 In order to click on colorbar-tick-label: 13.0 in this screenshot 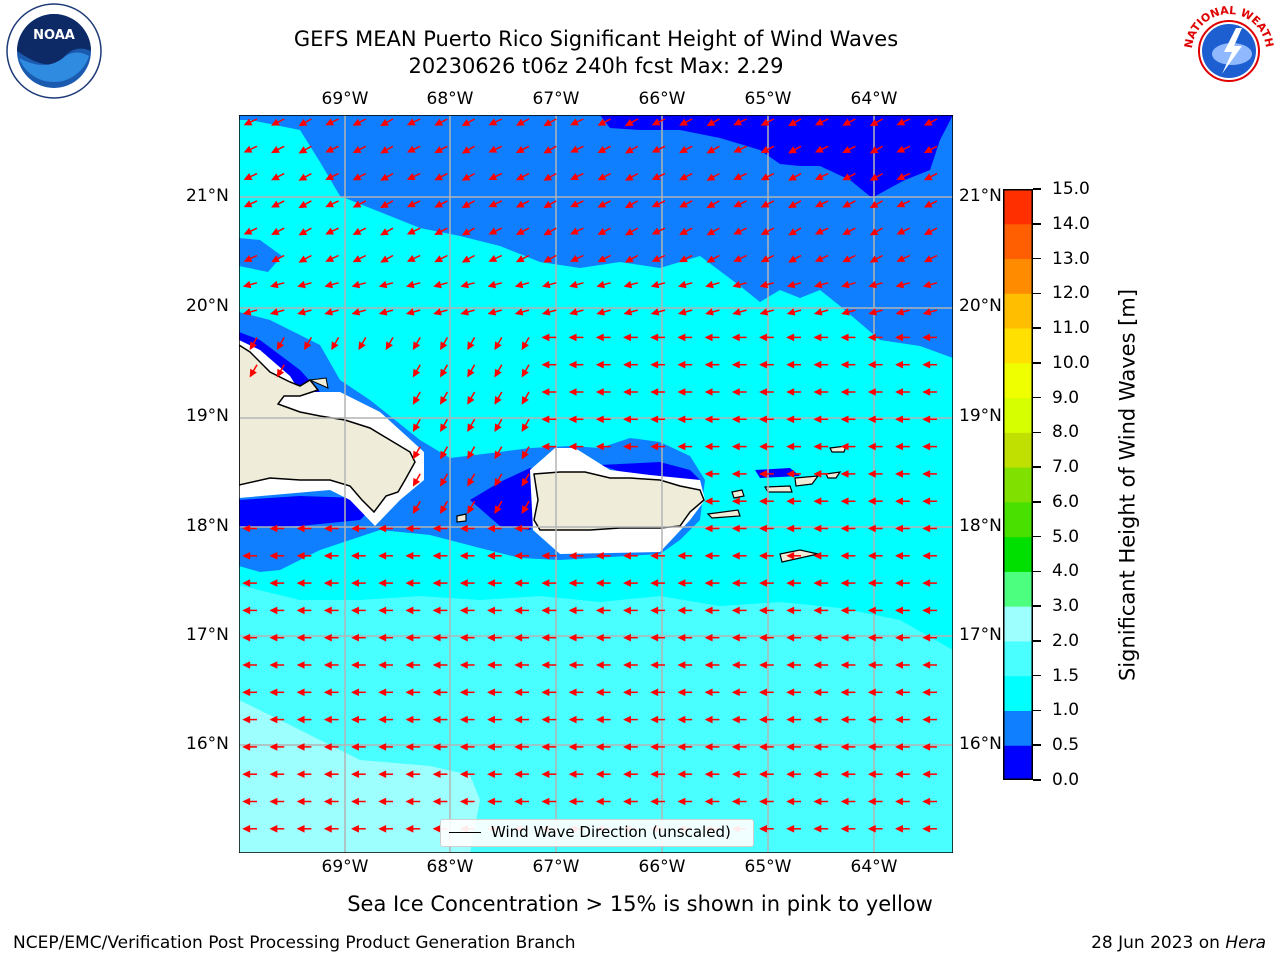, I will do `click(1071, 258)`.